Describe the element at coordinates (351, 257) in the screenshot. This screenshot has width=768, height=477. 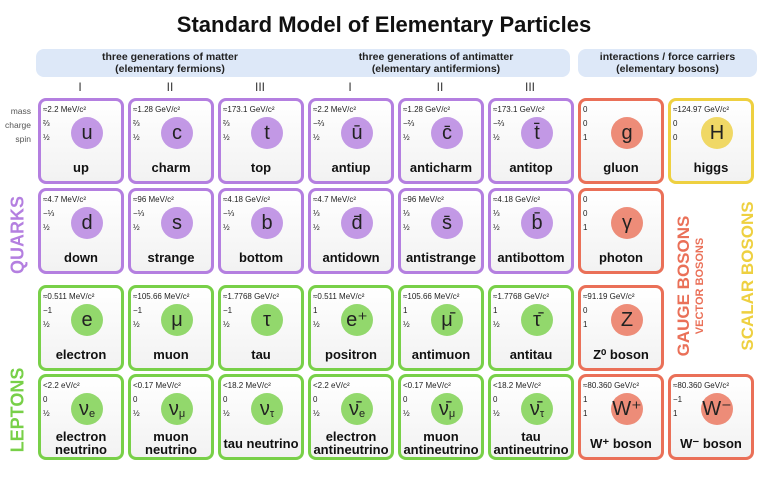
I see `particle-name: antidown` at that location.